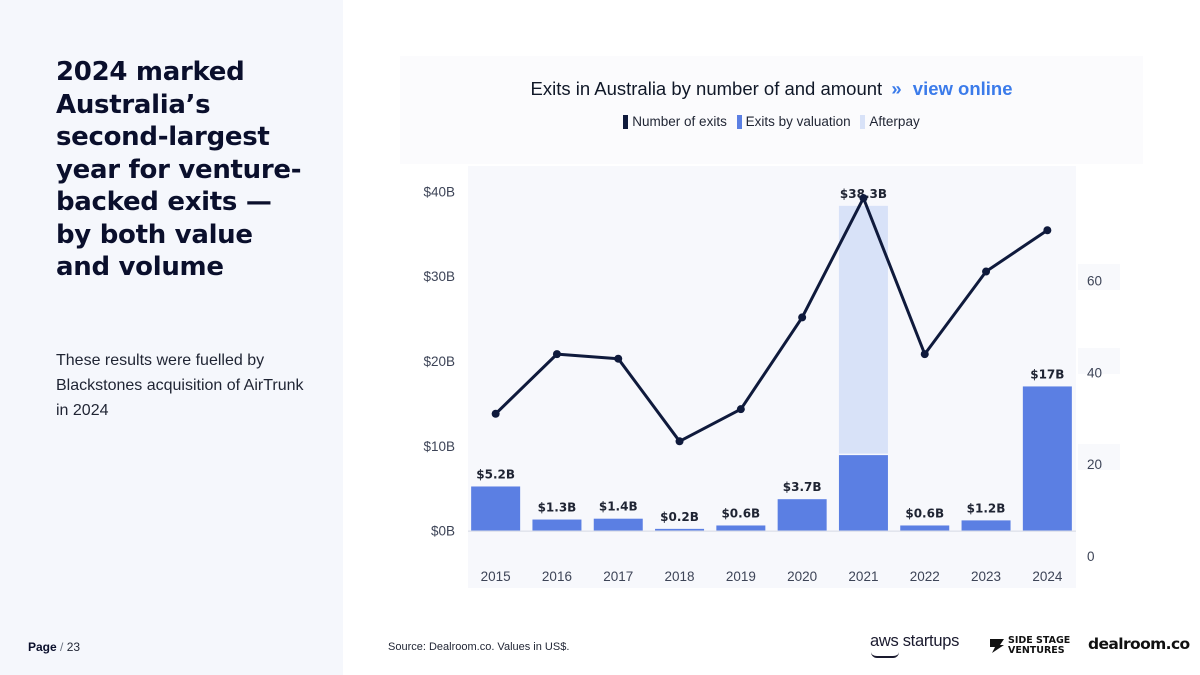 The image size is (1200, 675). I want to click on left-axis-tick-label: $0B, so click(443, 531).